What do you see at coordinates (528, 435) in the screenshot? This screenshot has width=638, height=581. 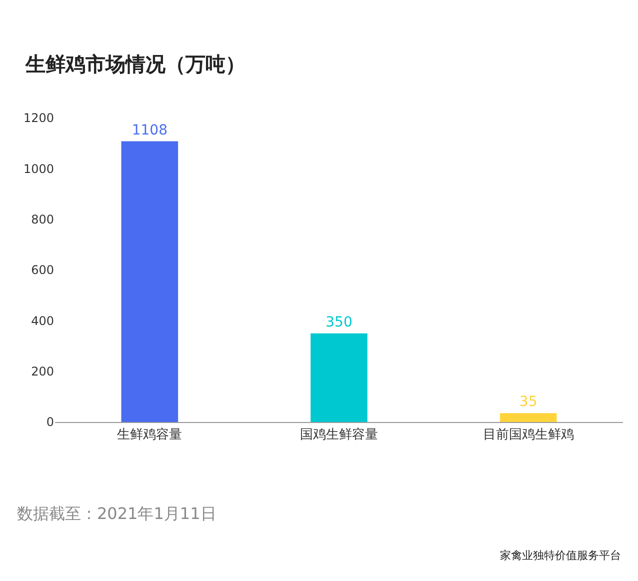 I see `x-tick-label: 目前国鸡生鲜鸡` at bounding box center [528, 435].